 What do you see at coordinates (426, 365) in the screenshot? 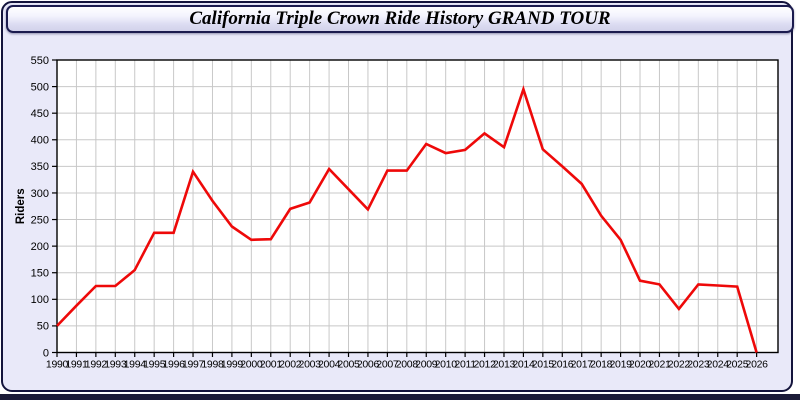
I see `x-tick-label: 2009` at bounding box center [426, 365].